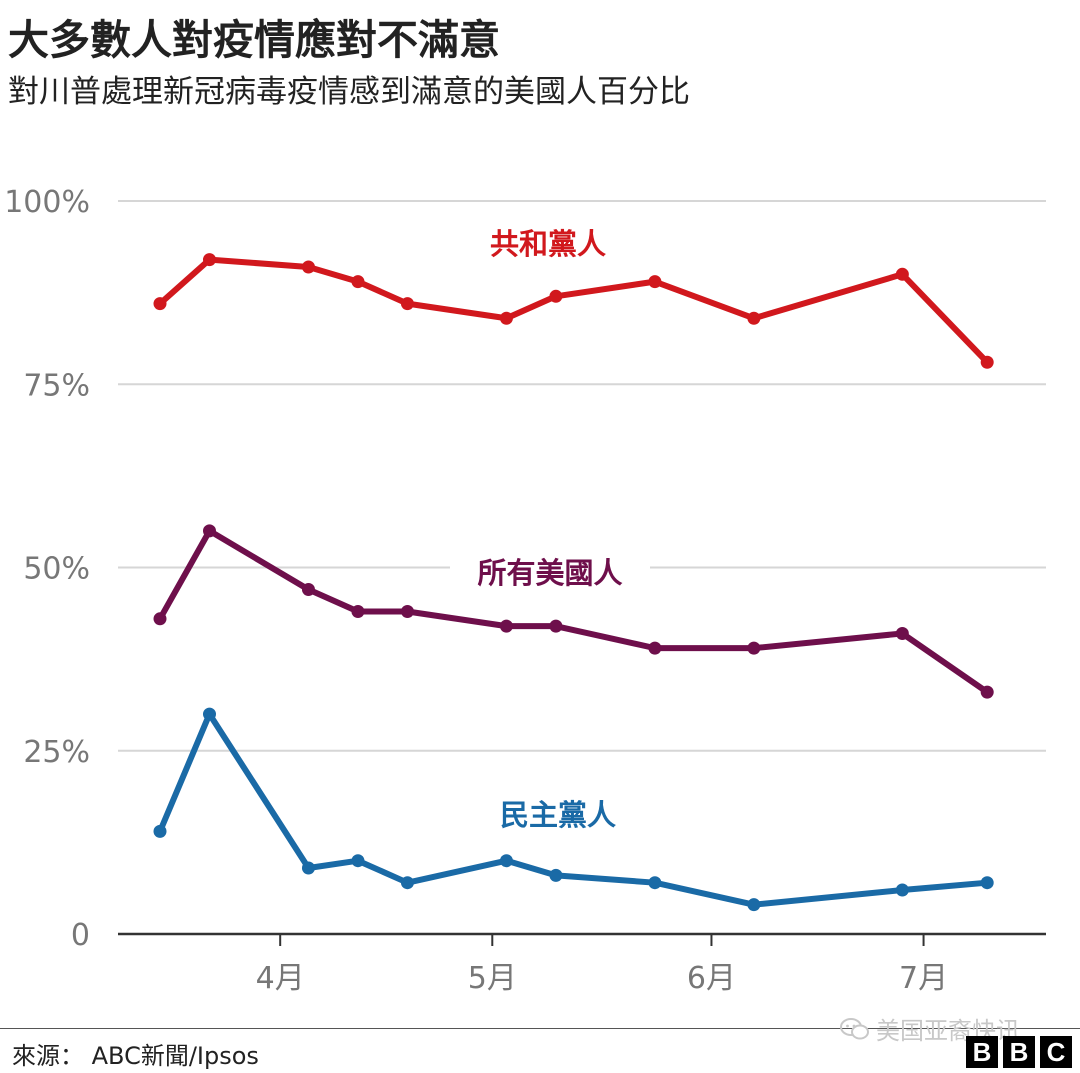 This screenshot has height=1073, width=1080. Describe the element at coordinates (492, 978) in the screenshot. I see `x-tick-label: 5月` at that location.